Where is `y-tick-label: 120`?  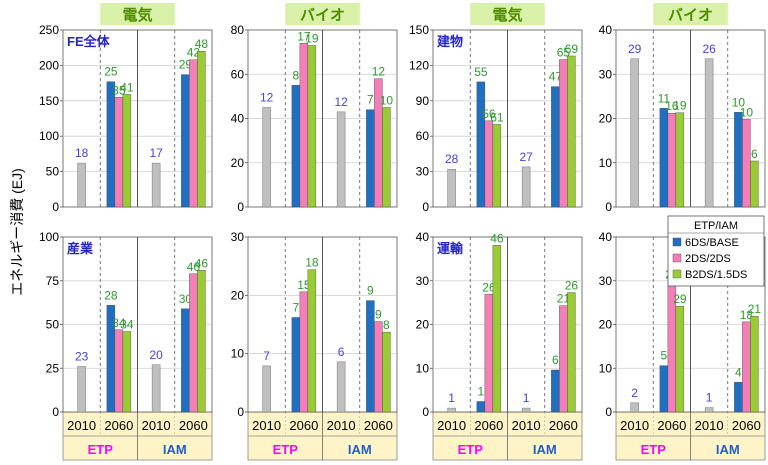 y-tick-label: 120 is located at coordinates (419, 65).